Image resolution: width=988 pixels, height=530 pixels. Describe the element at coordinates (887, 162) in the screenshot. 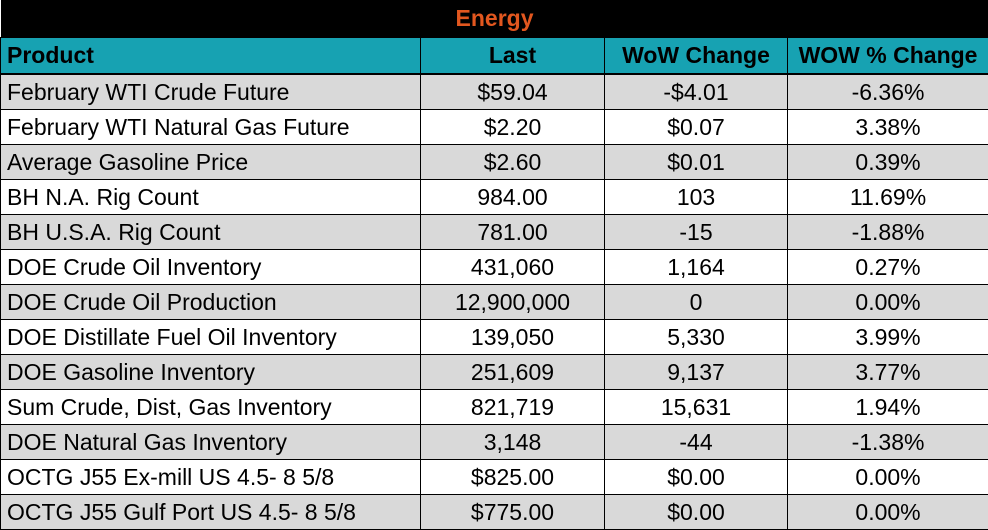

I see `wow-pct-change-cell: 0.39%` at that location.